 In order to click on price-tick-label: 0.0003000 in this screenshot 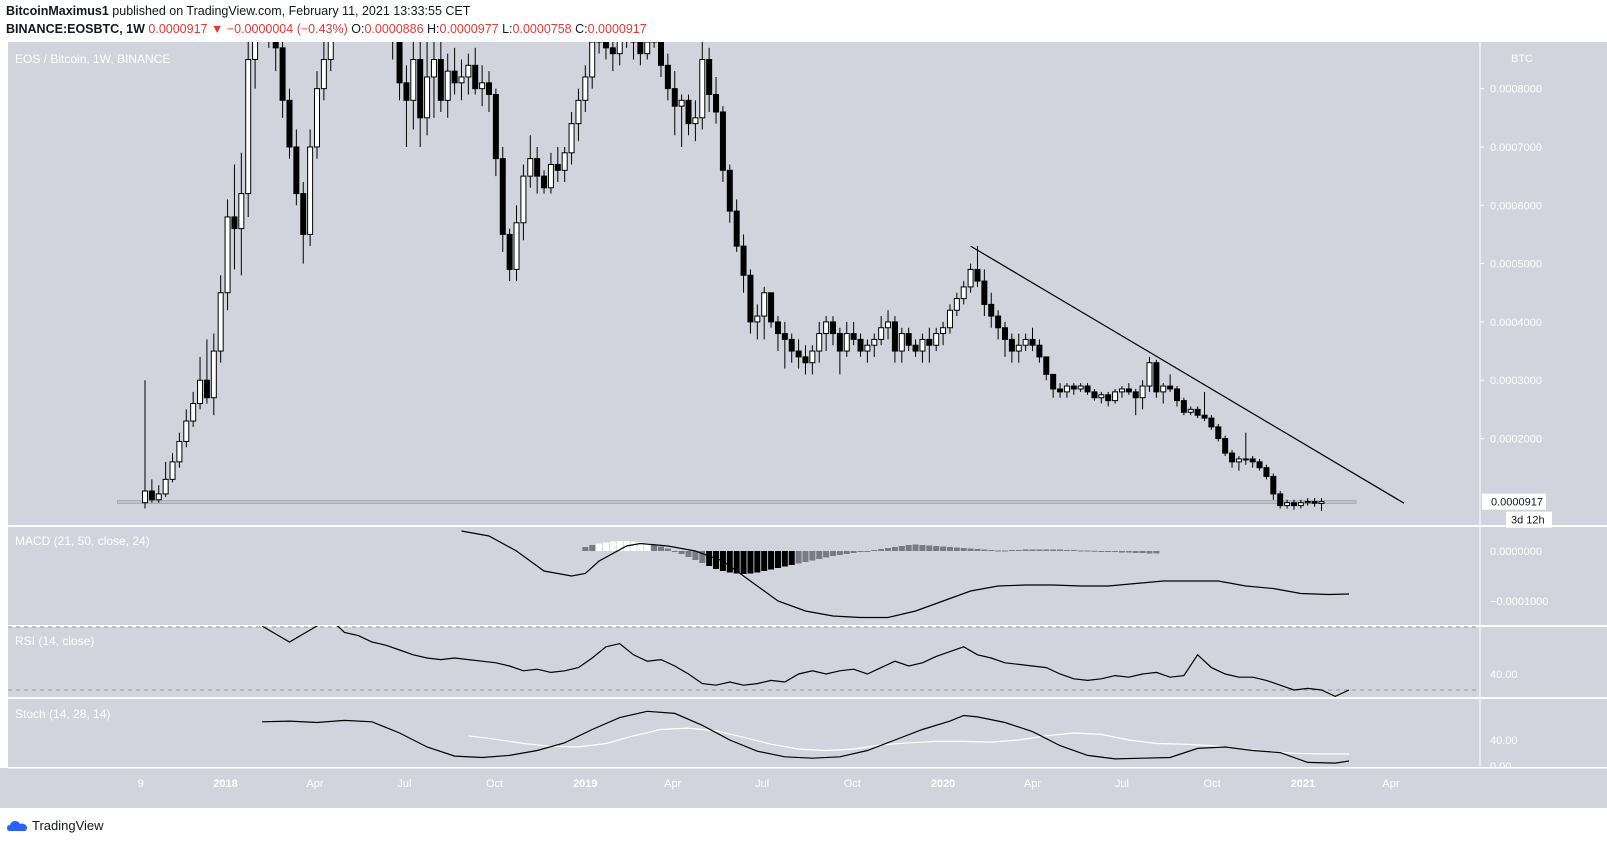, I will do `click(1516, 381)`.